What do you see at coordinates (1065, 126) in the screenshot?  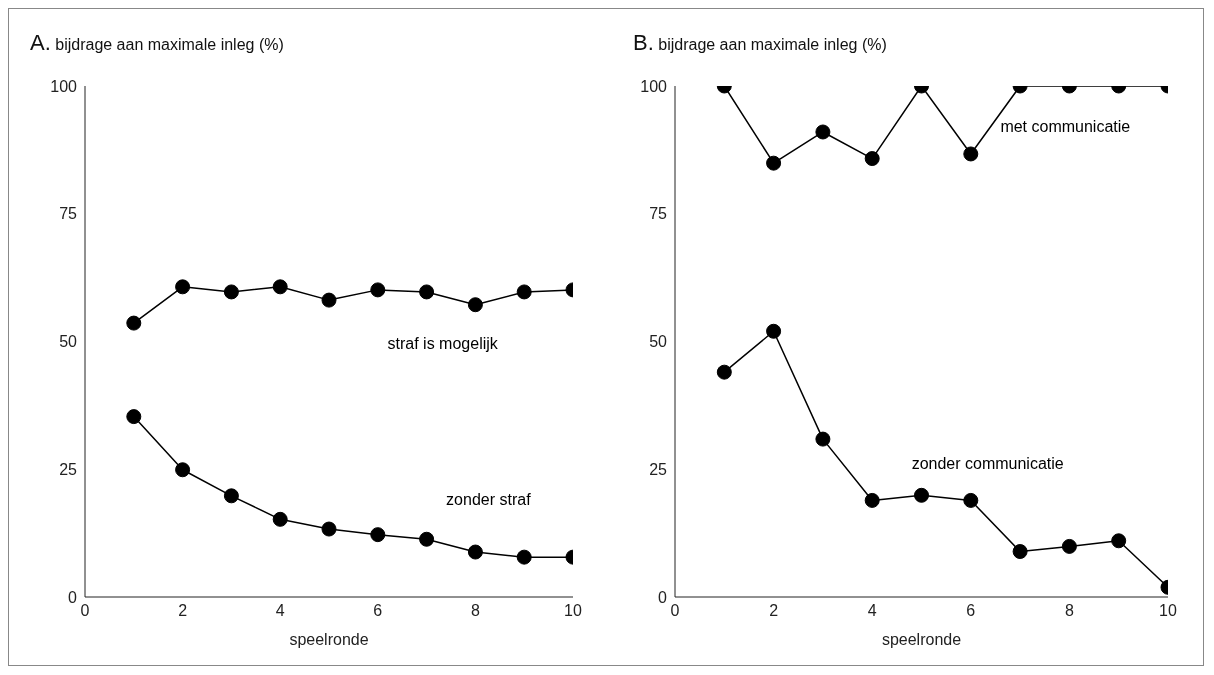 I see `series-label: met communicatie` at bounding box center [1065, 126].